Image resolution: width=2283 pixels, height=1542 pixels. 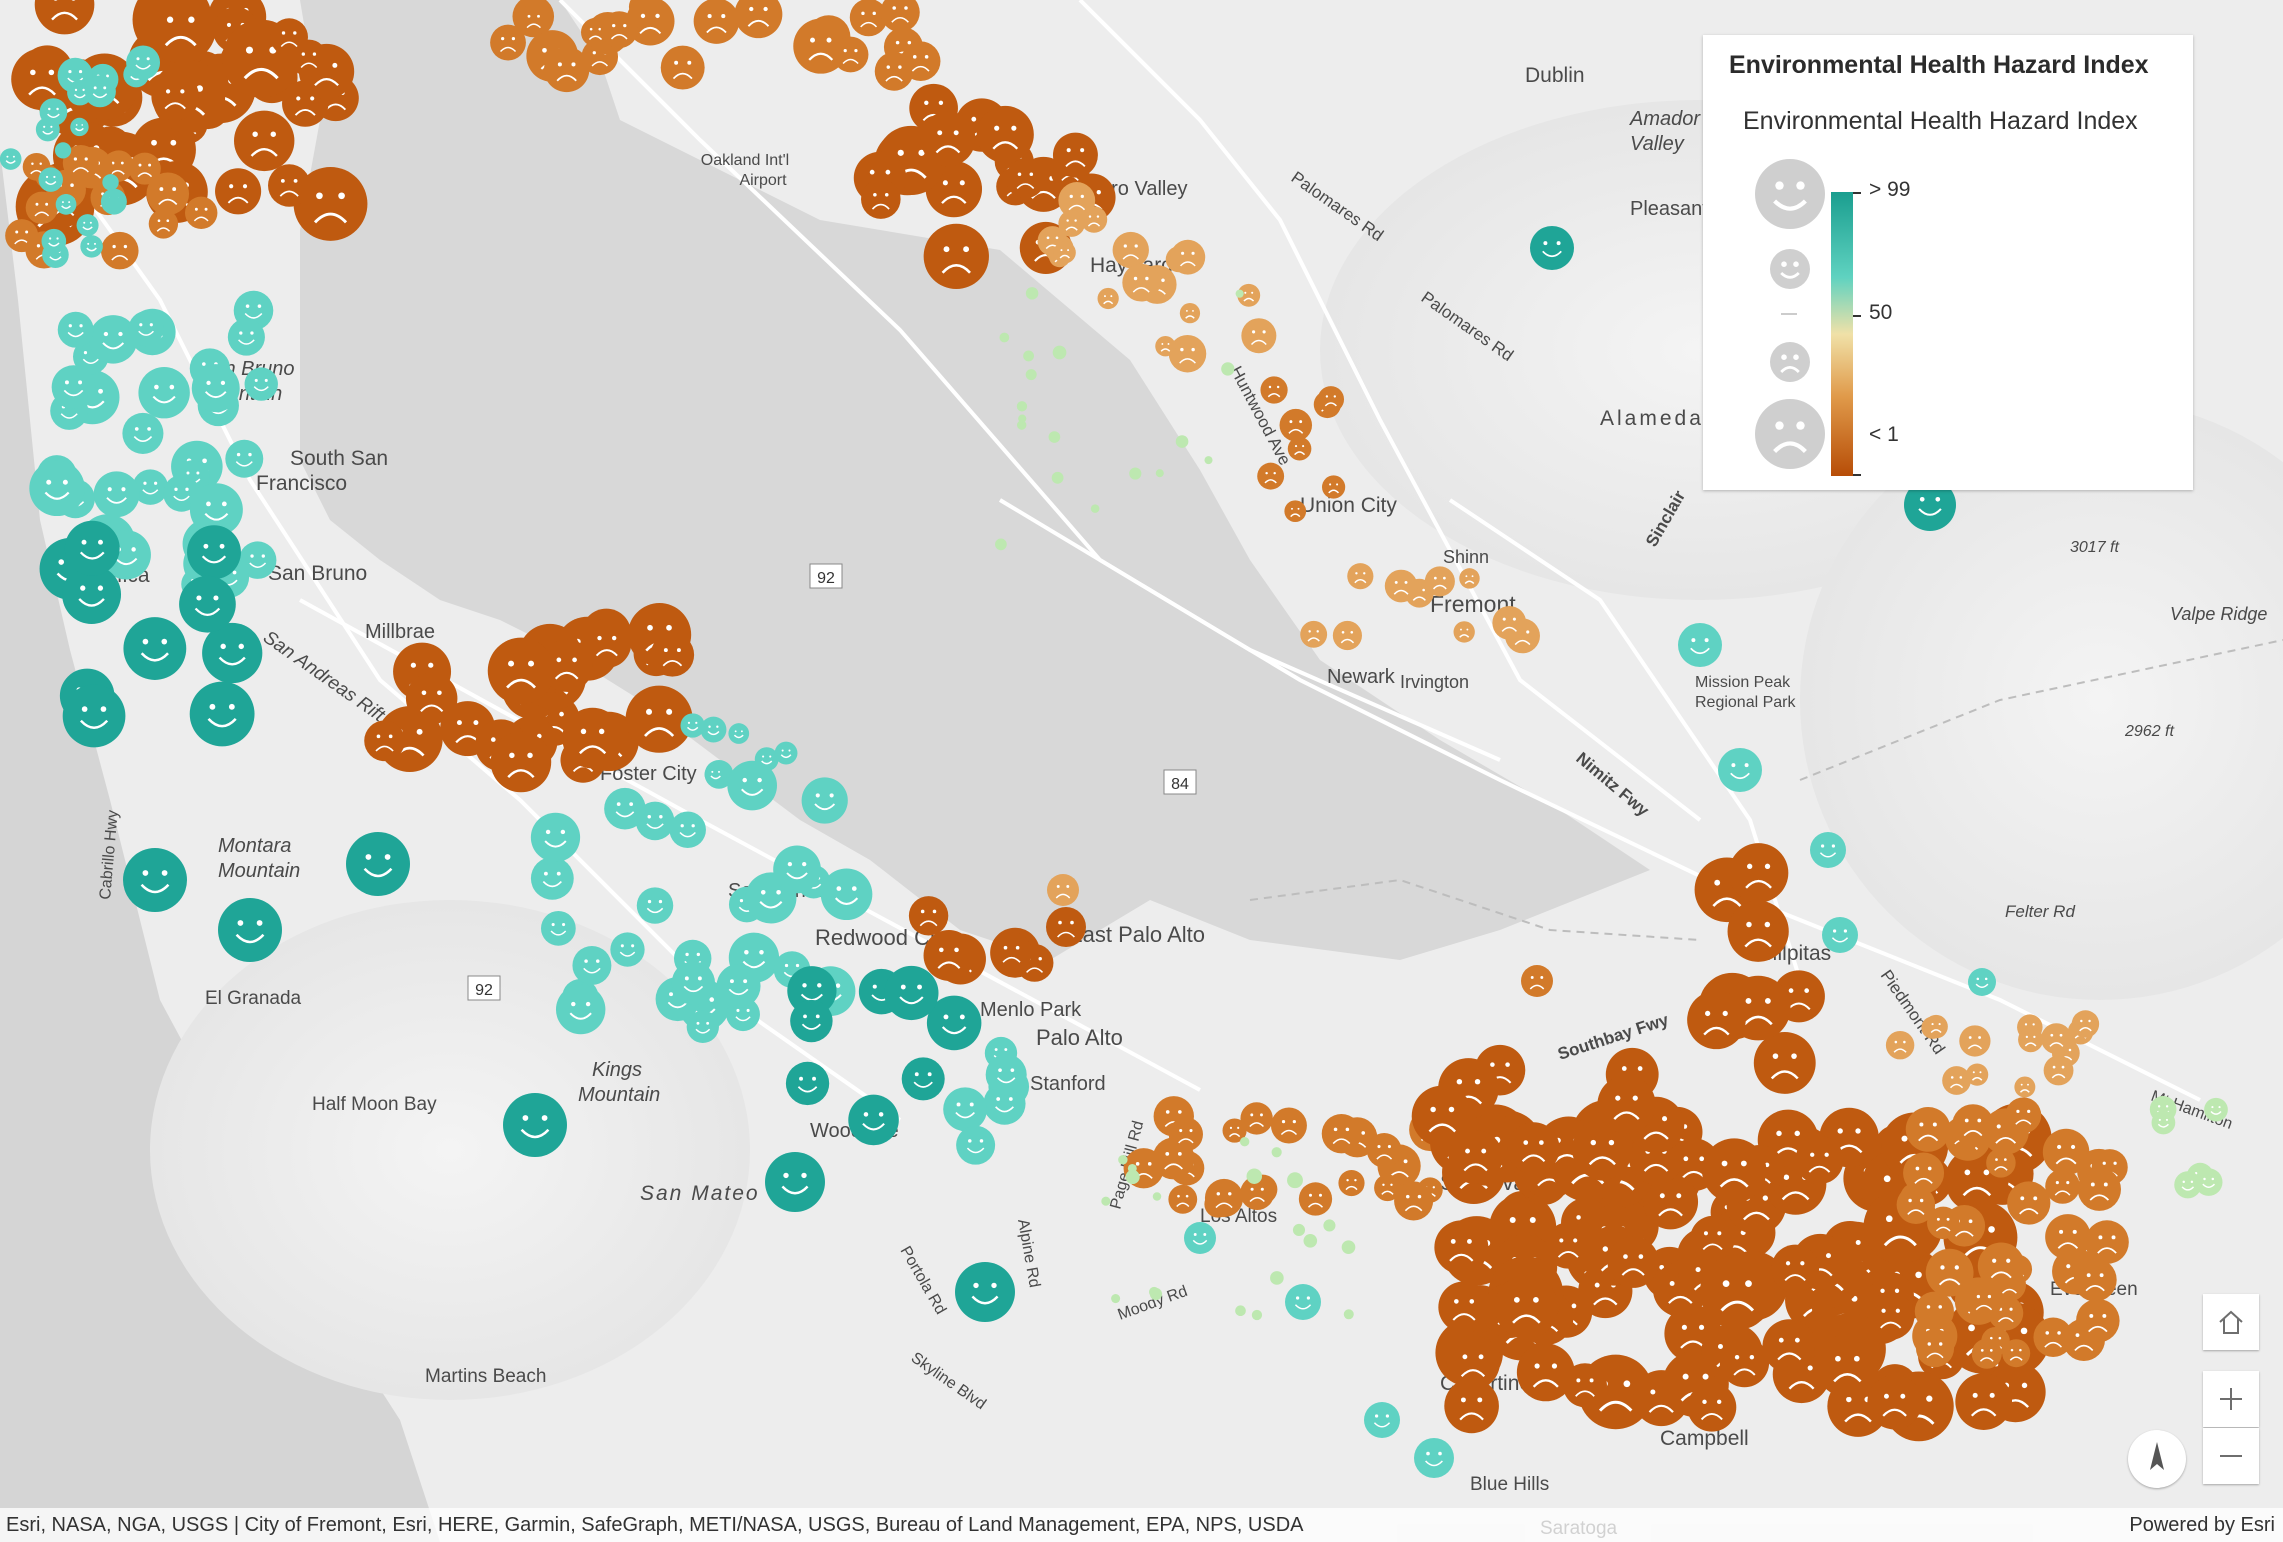 What do you see at coordinates (2157, 1459) in the screenshot?
I see `compass-button` at bounding box center [2157, 1459].